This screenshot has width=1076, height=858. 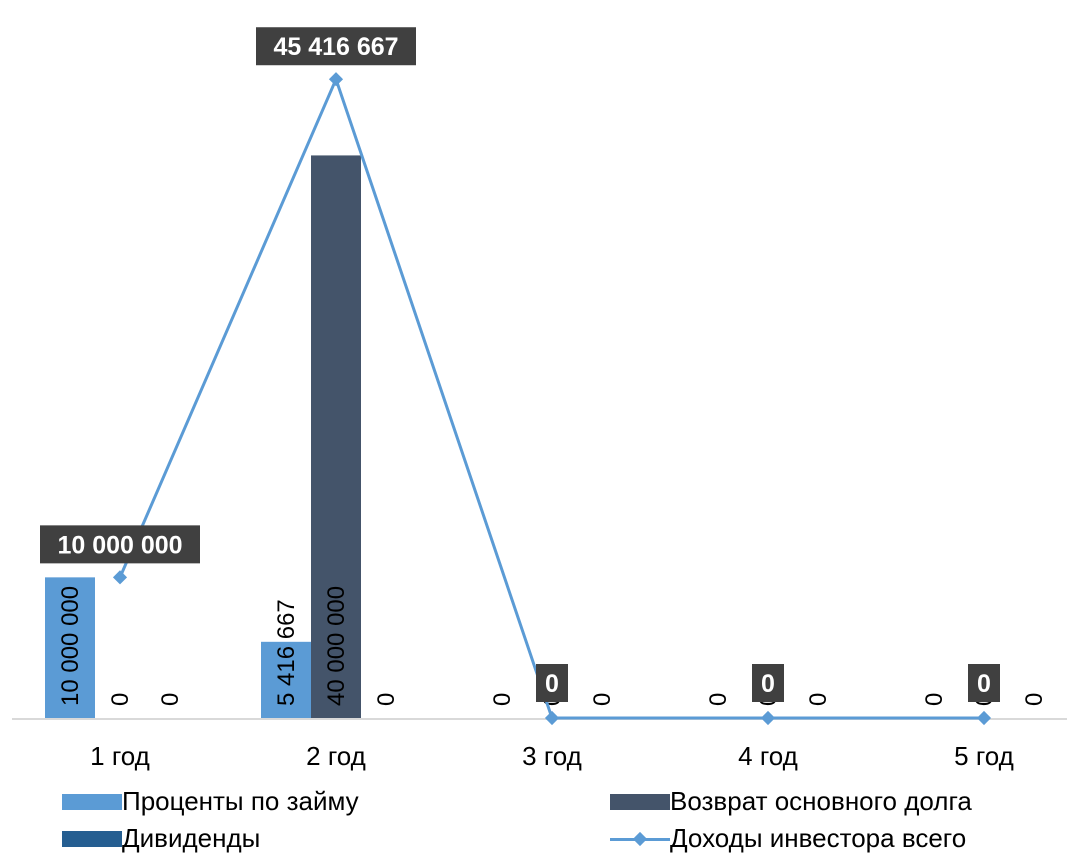 I want to click on total-label-1: 10 000 000, so click(x=120, y=544).